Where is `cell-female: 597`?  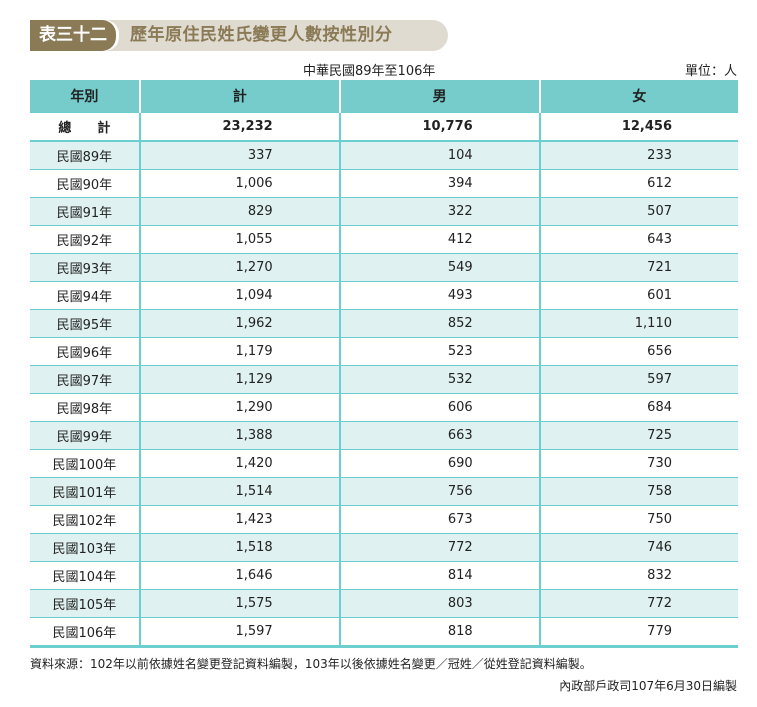
cell-female: 597 is located at coordinates (638, 379).